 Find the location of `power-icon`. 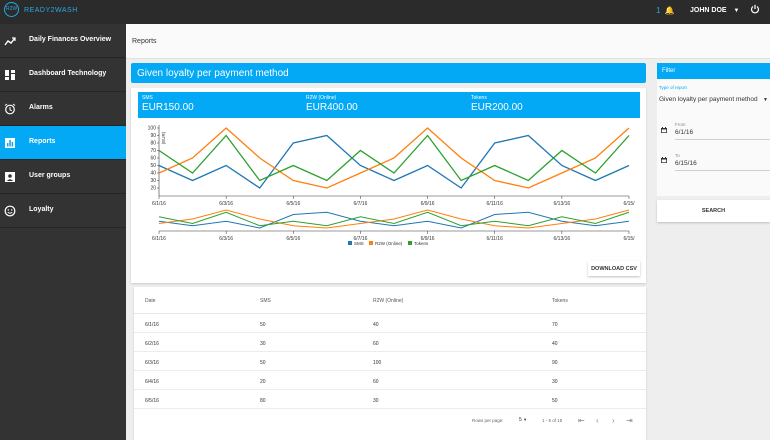

power-icon is located at coordinates (755, 9).